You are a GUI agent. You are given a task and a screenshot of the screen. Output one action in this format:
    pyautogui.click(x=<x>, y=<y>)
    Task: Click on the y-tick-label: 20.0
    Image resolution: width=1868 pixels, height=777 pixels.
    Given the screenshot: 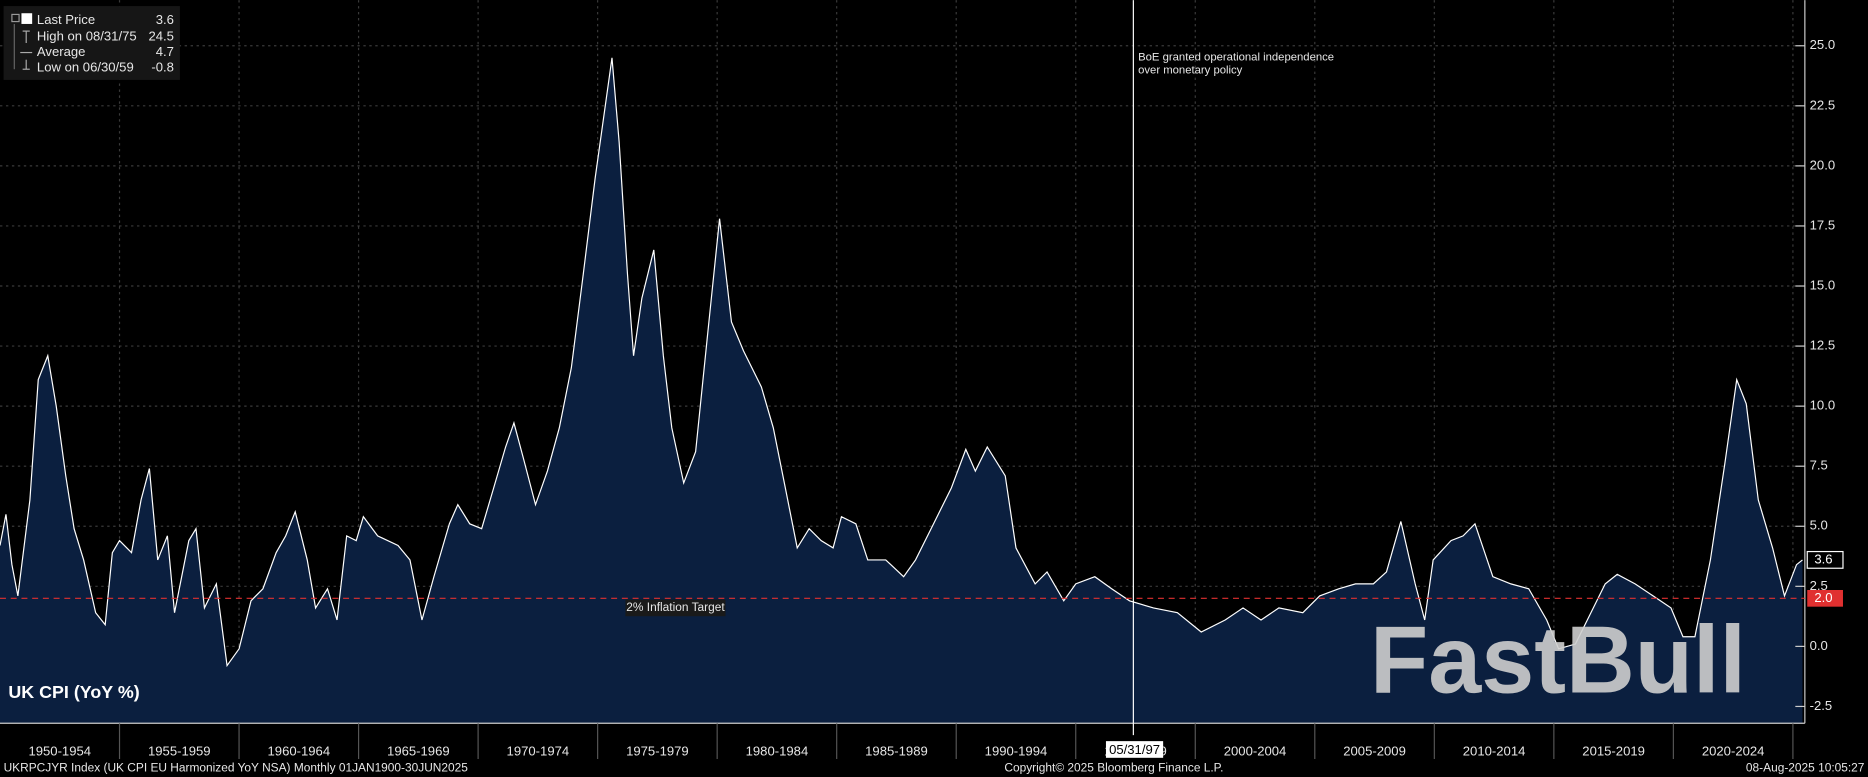 What is the action you would take?
    pyautogui.click(x=1822, y=164)
    